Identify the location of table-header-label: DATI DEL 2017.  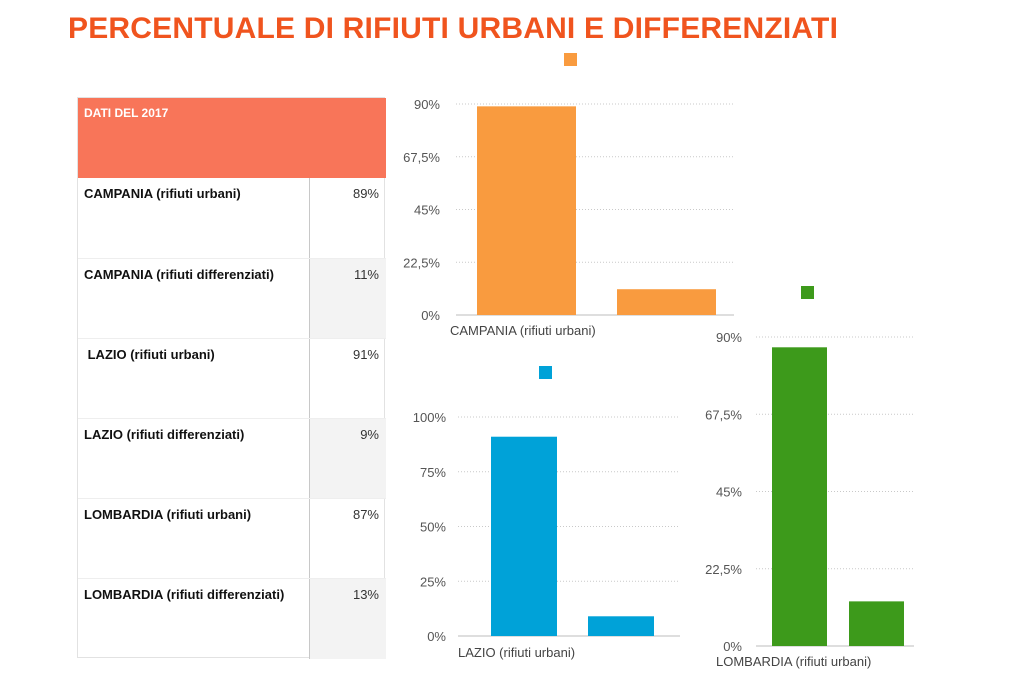
(126, 113).